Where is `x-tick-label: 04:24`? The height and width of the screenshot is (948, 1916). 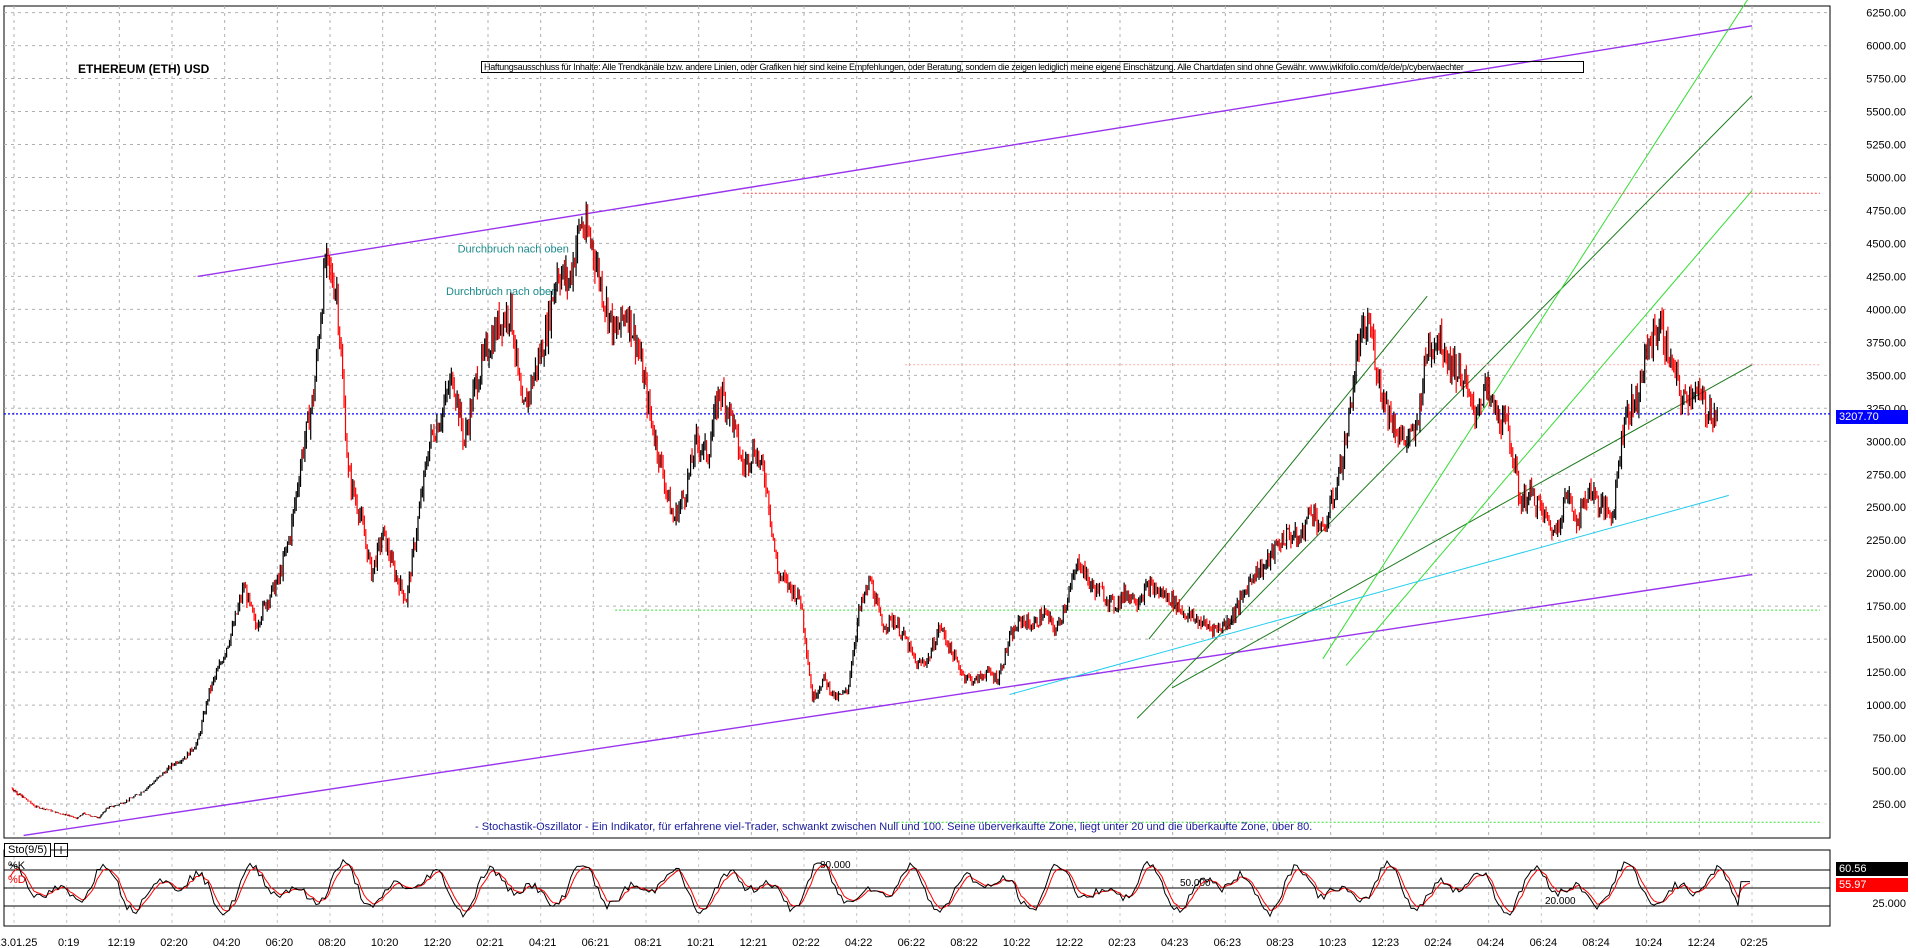 x-tick-label: 04:24 is located at coordinates (1491, 942).